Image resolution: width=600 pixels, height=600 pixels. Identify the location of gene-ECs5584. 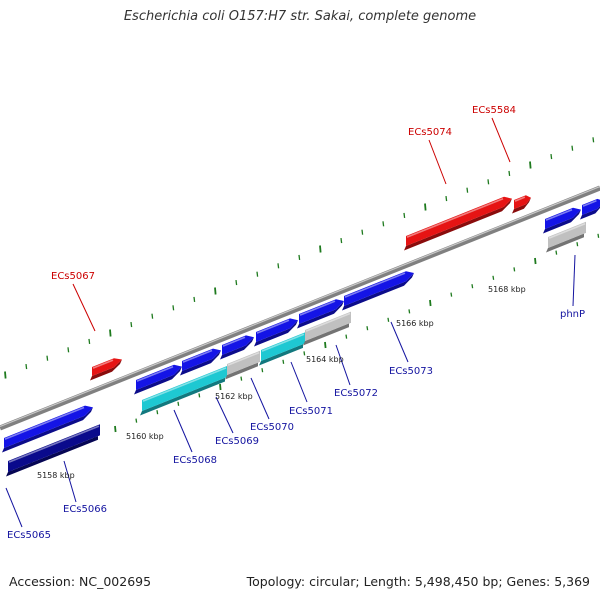
(521, 204).